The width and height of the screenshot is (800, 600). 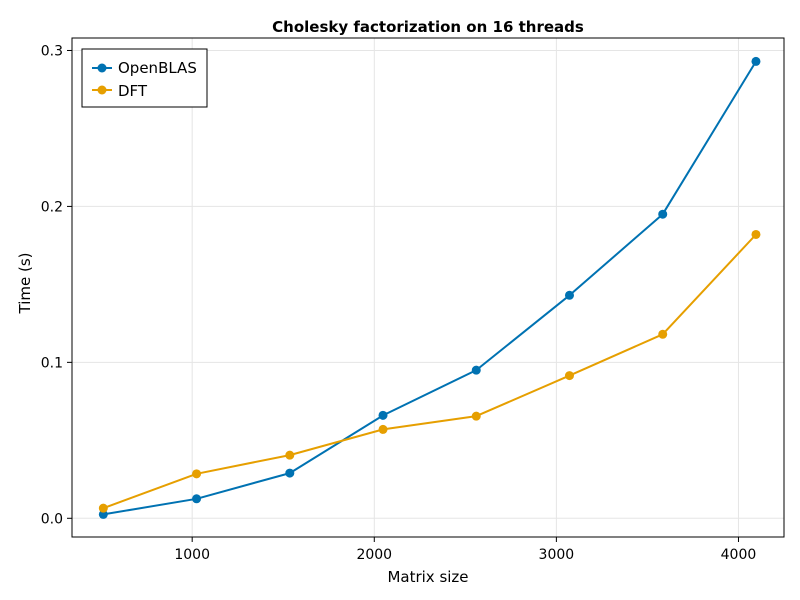 I want to click on legend: OpenBLAS DFT, so click(x=144, y=78).